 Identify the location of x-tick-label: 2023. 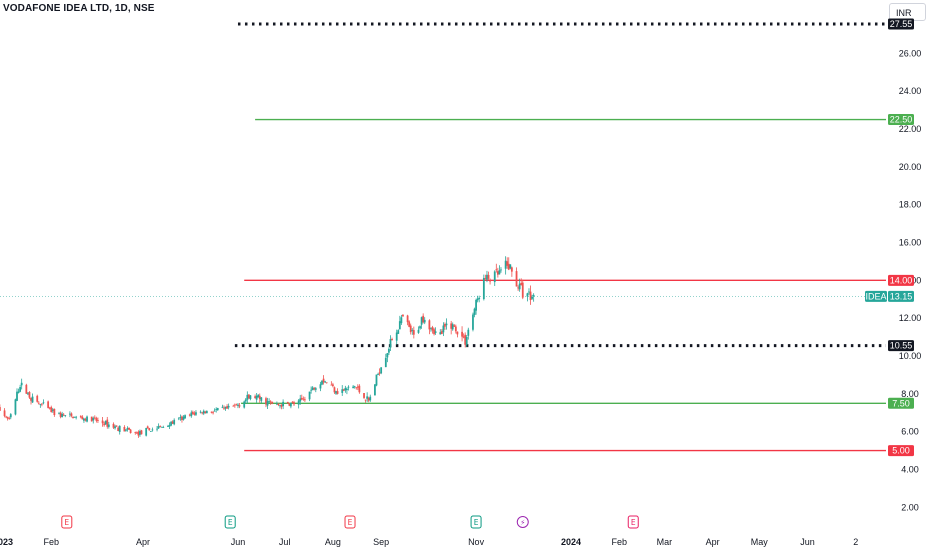
(6, 542).